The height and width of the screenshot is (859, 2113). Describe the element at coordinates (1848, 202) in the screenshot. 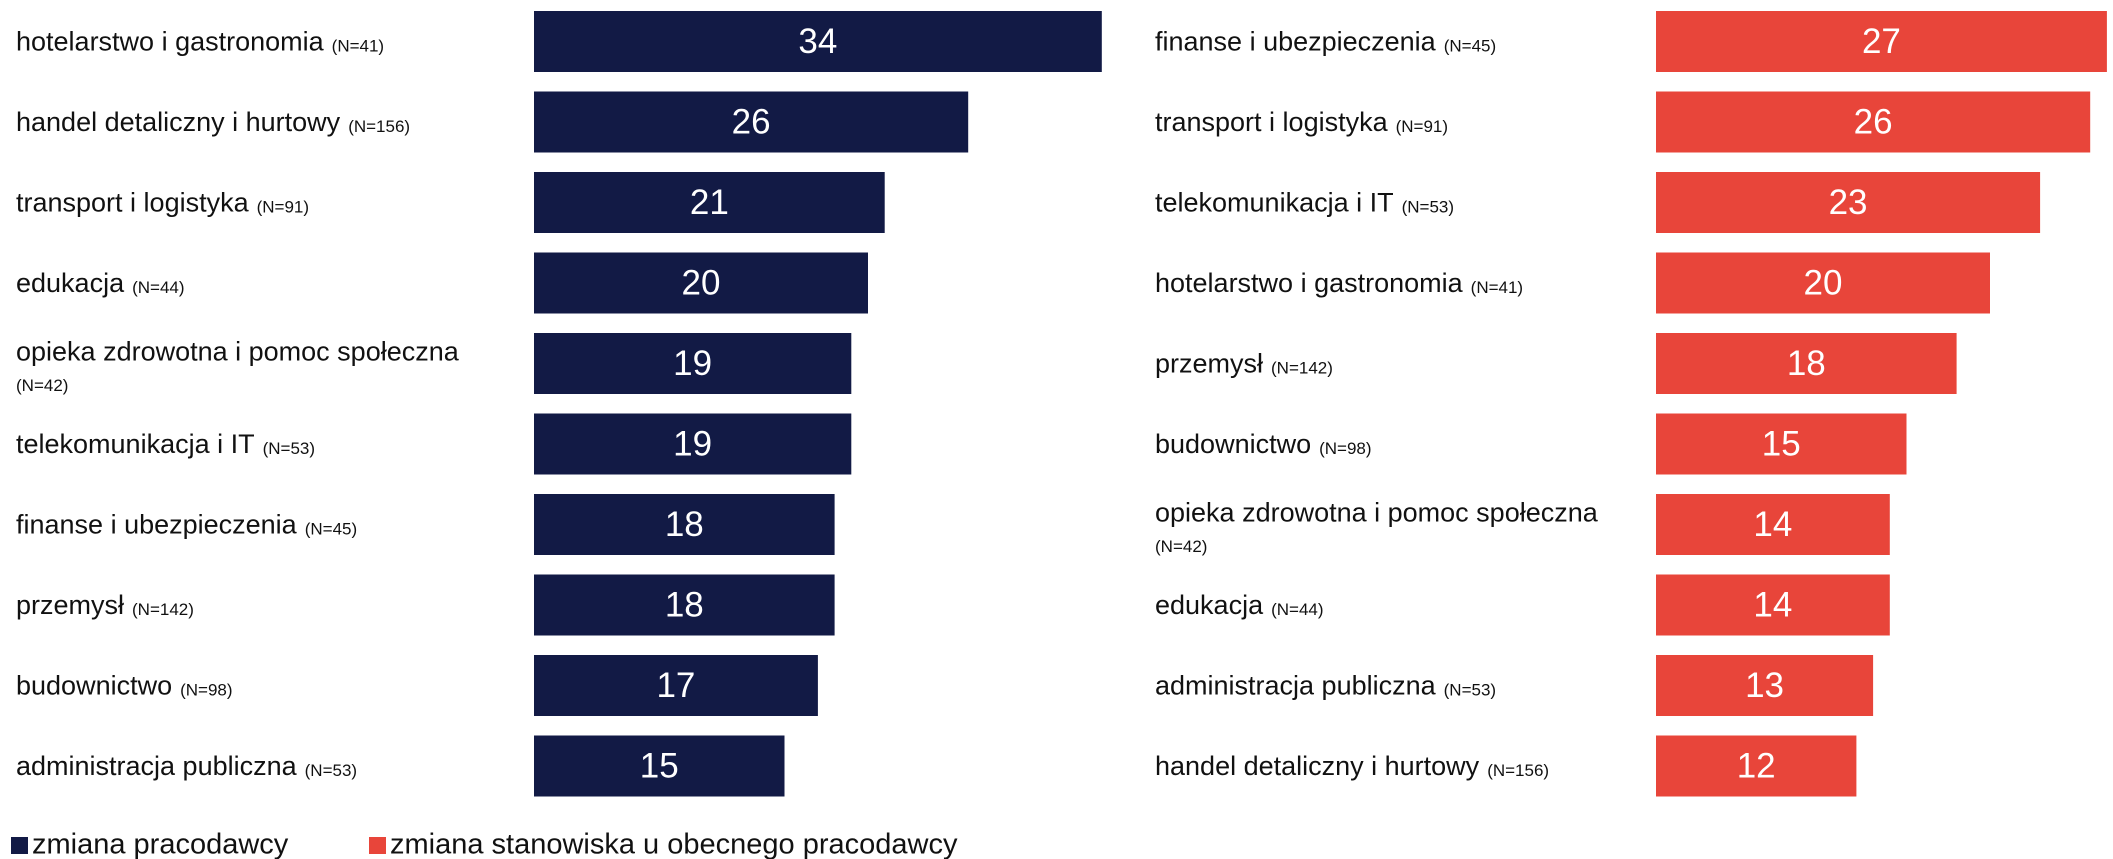

I see `value-label: 23` at that location.